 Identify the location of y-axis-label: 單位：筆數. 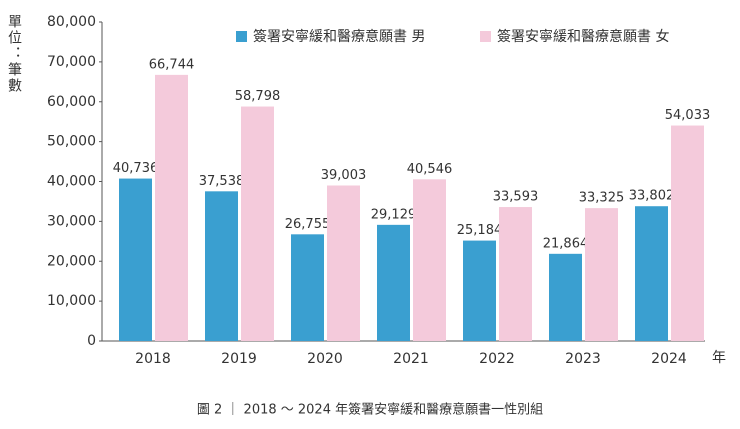
(14, 54).